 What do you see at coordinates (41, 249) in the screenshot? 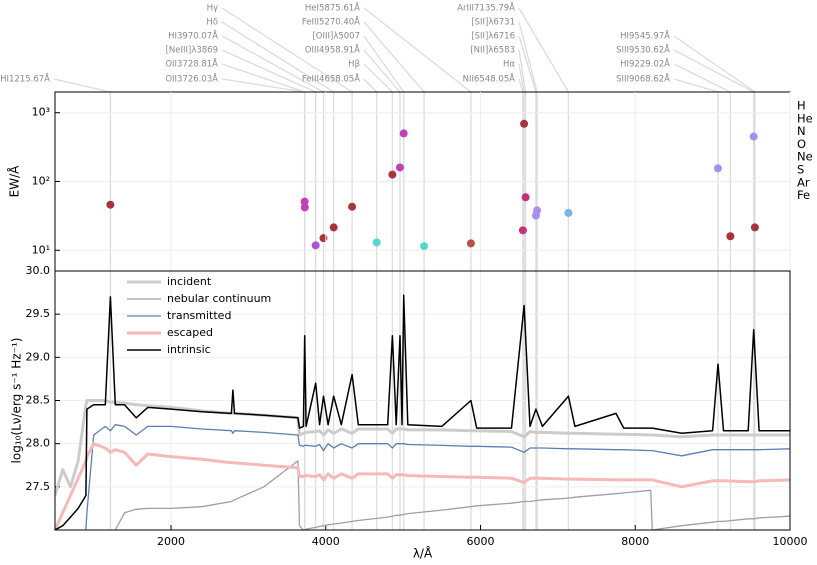
I see `y-tick-label: 10¹` at bounding box center [41, 249].